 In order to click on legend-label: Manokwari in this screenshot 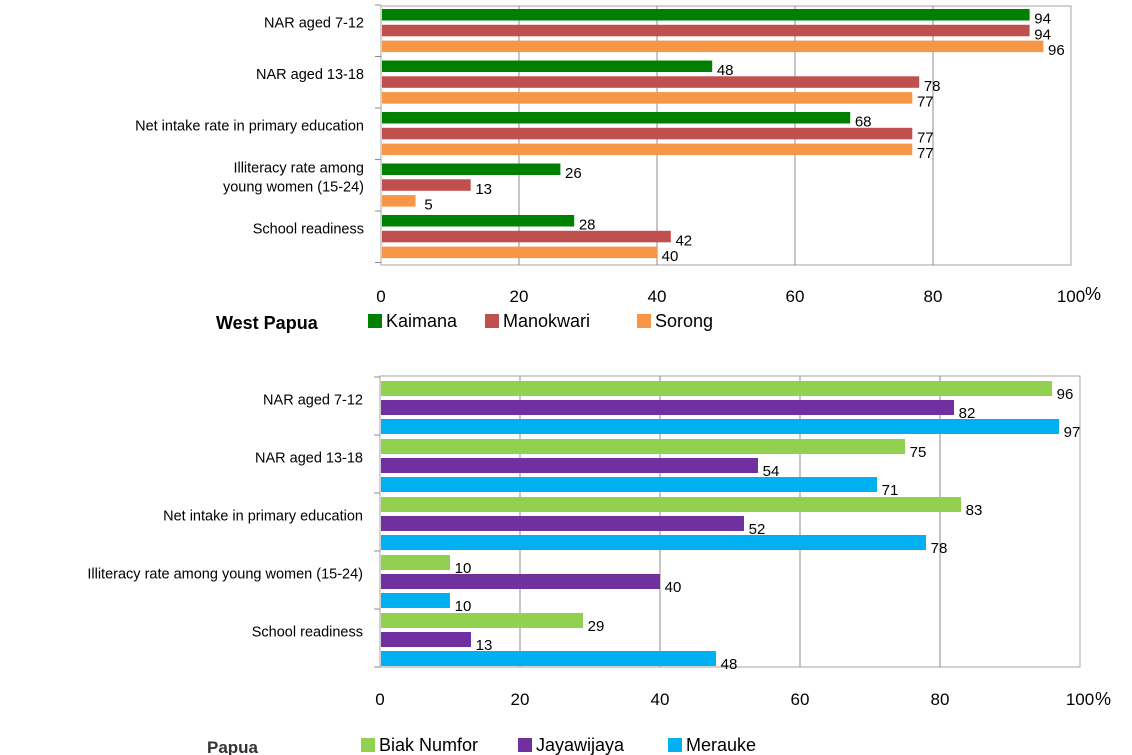, I will do `click(546, 321)`.